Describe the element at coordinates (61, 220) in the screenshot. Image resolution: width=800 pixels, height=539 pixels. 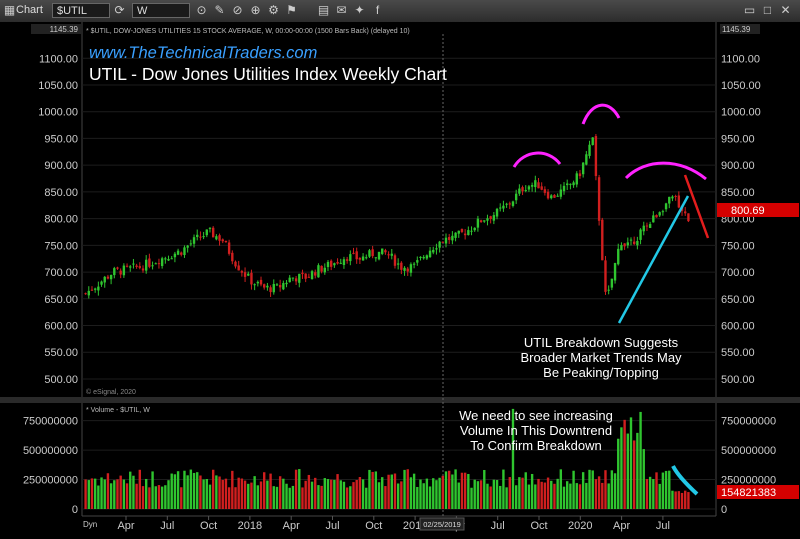
I see `left-price-tick: 800.00` at that location.